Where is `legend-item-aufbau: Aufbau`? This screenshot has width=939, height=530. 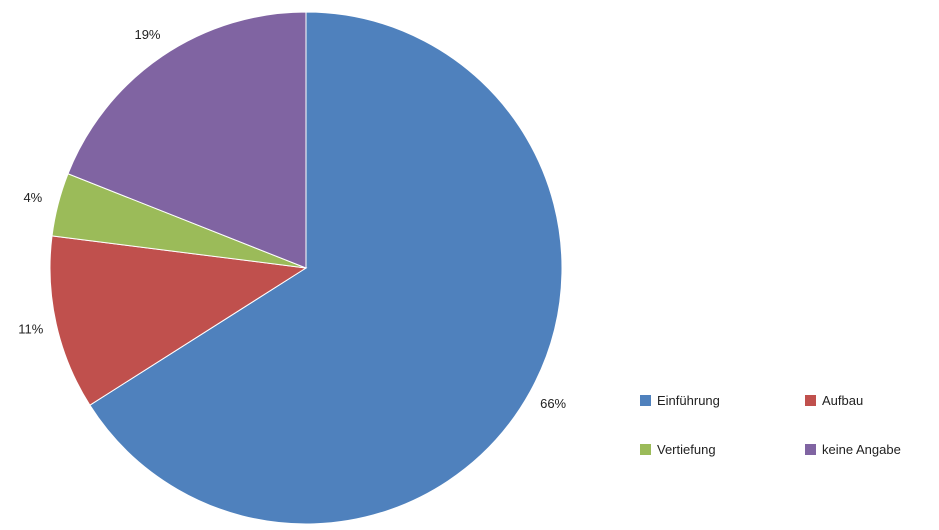
legend-item-aufbau: Aufbau is located at coordinates (867, 400).